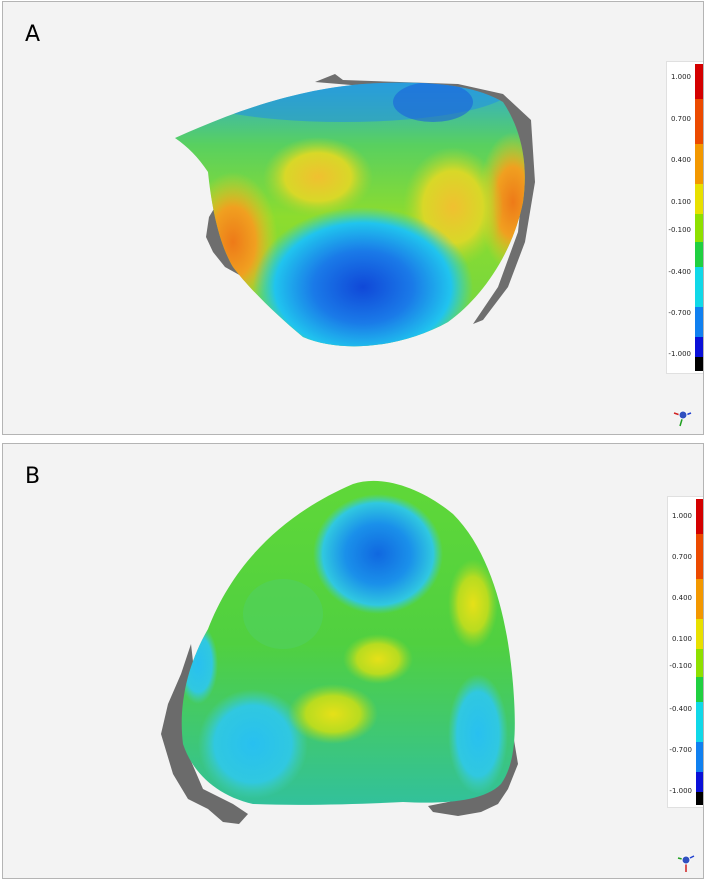  What do you see at coordinates (350, 214) in the screenshot?
I see `deviation-surface` at bounding box center [350, 214].